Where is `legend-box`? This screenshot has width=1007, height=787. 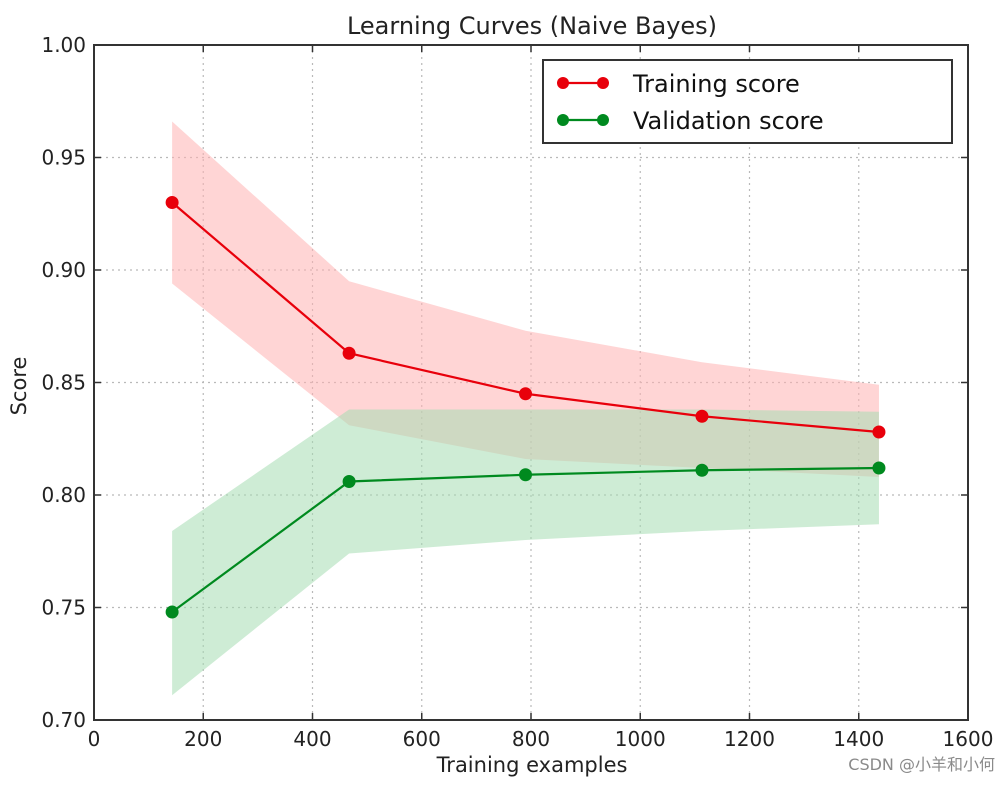 legend-box is located at coordinates (747, 101).